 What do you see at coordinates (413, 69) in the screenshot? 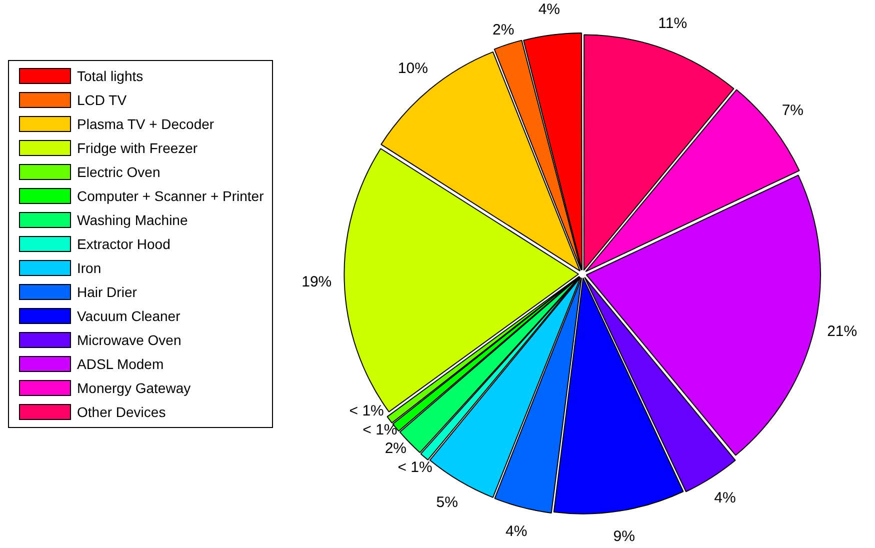
I see `data-label: 10%` at bounding box center [413, 69].